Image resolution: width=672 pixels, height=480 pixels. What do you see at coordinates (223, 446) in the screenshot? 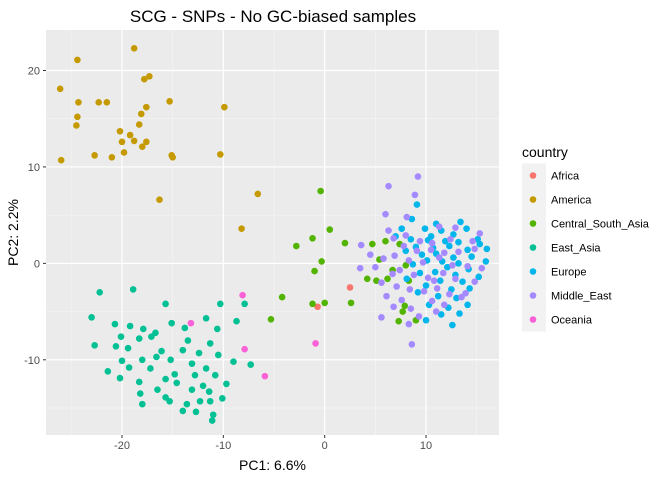
I see `x-tick-label: -10` at bounding box center [223, 446].